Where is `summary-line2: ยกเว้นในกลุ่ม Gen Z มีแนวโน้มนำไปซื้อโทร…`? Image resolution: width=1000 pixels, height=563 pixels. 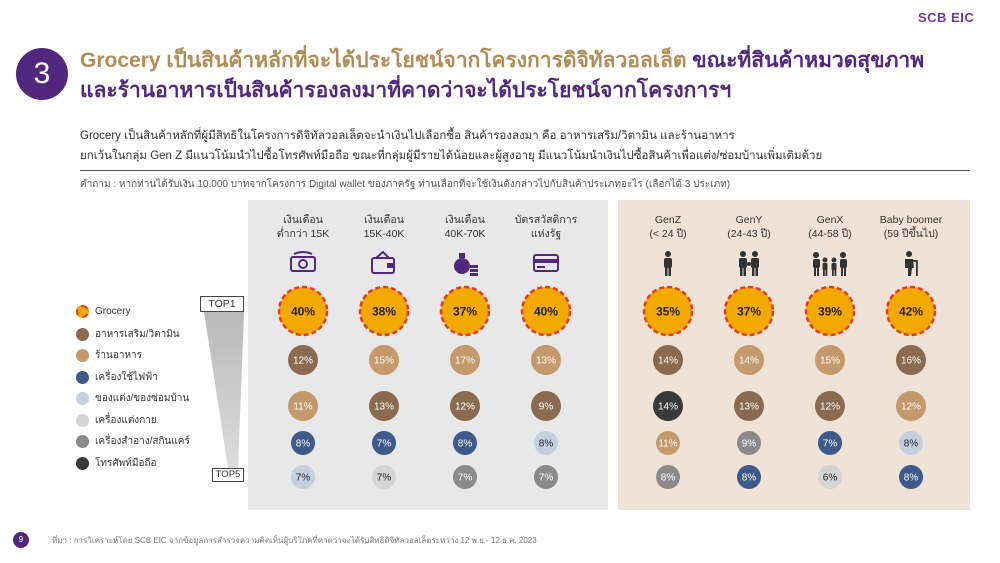
summary-line2: ยกเว้นในกลุ่ม Gen Z มีแนวโน้มนำไปซื้อโทร… is located at coordinates (451, 156).